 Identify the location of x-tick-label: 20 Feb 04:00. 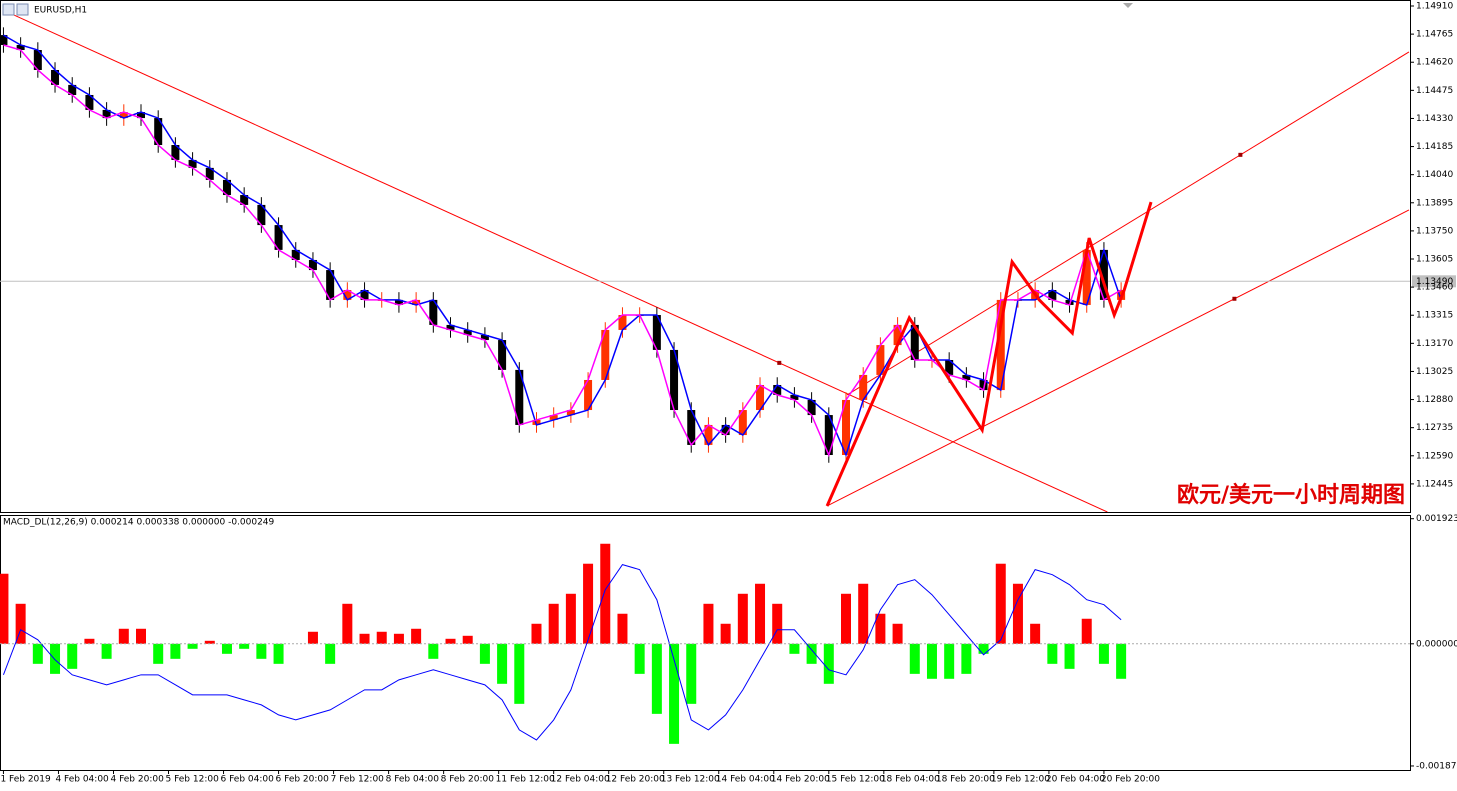
(1075, 780).